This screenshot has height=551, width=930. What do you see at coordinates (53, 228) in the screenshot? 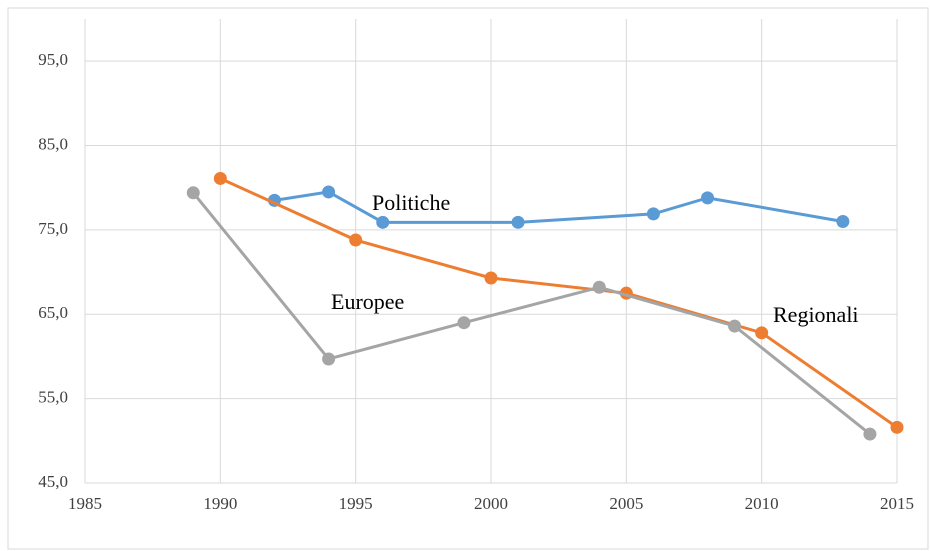
I see `y-tick-label: 75,0` at bounding box center [53, 228].